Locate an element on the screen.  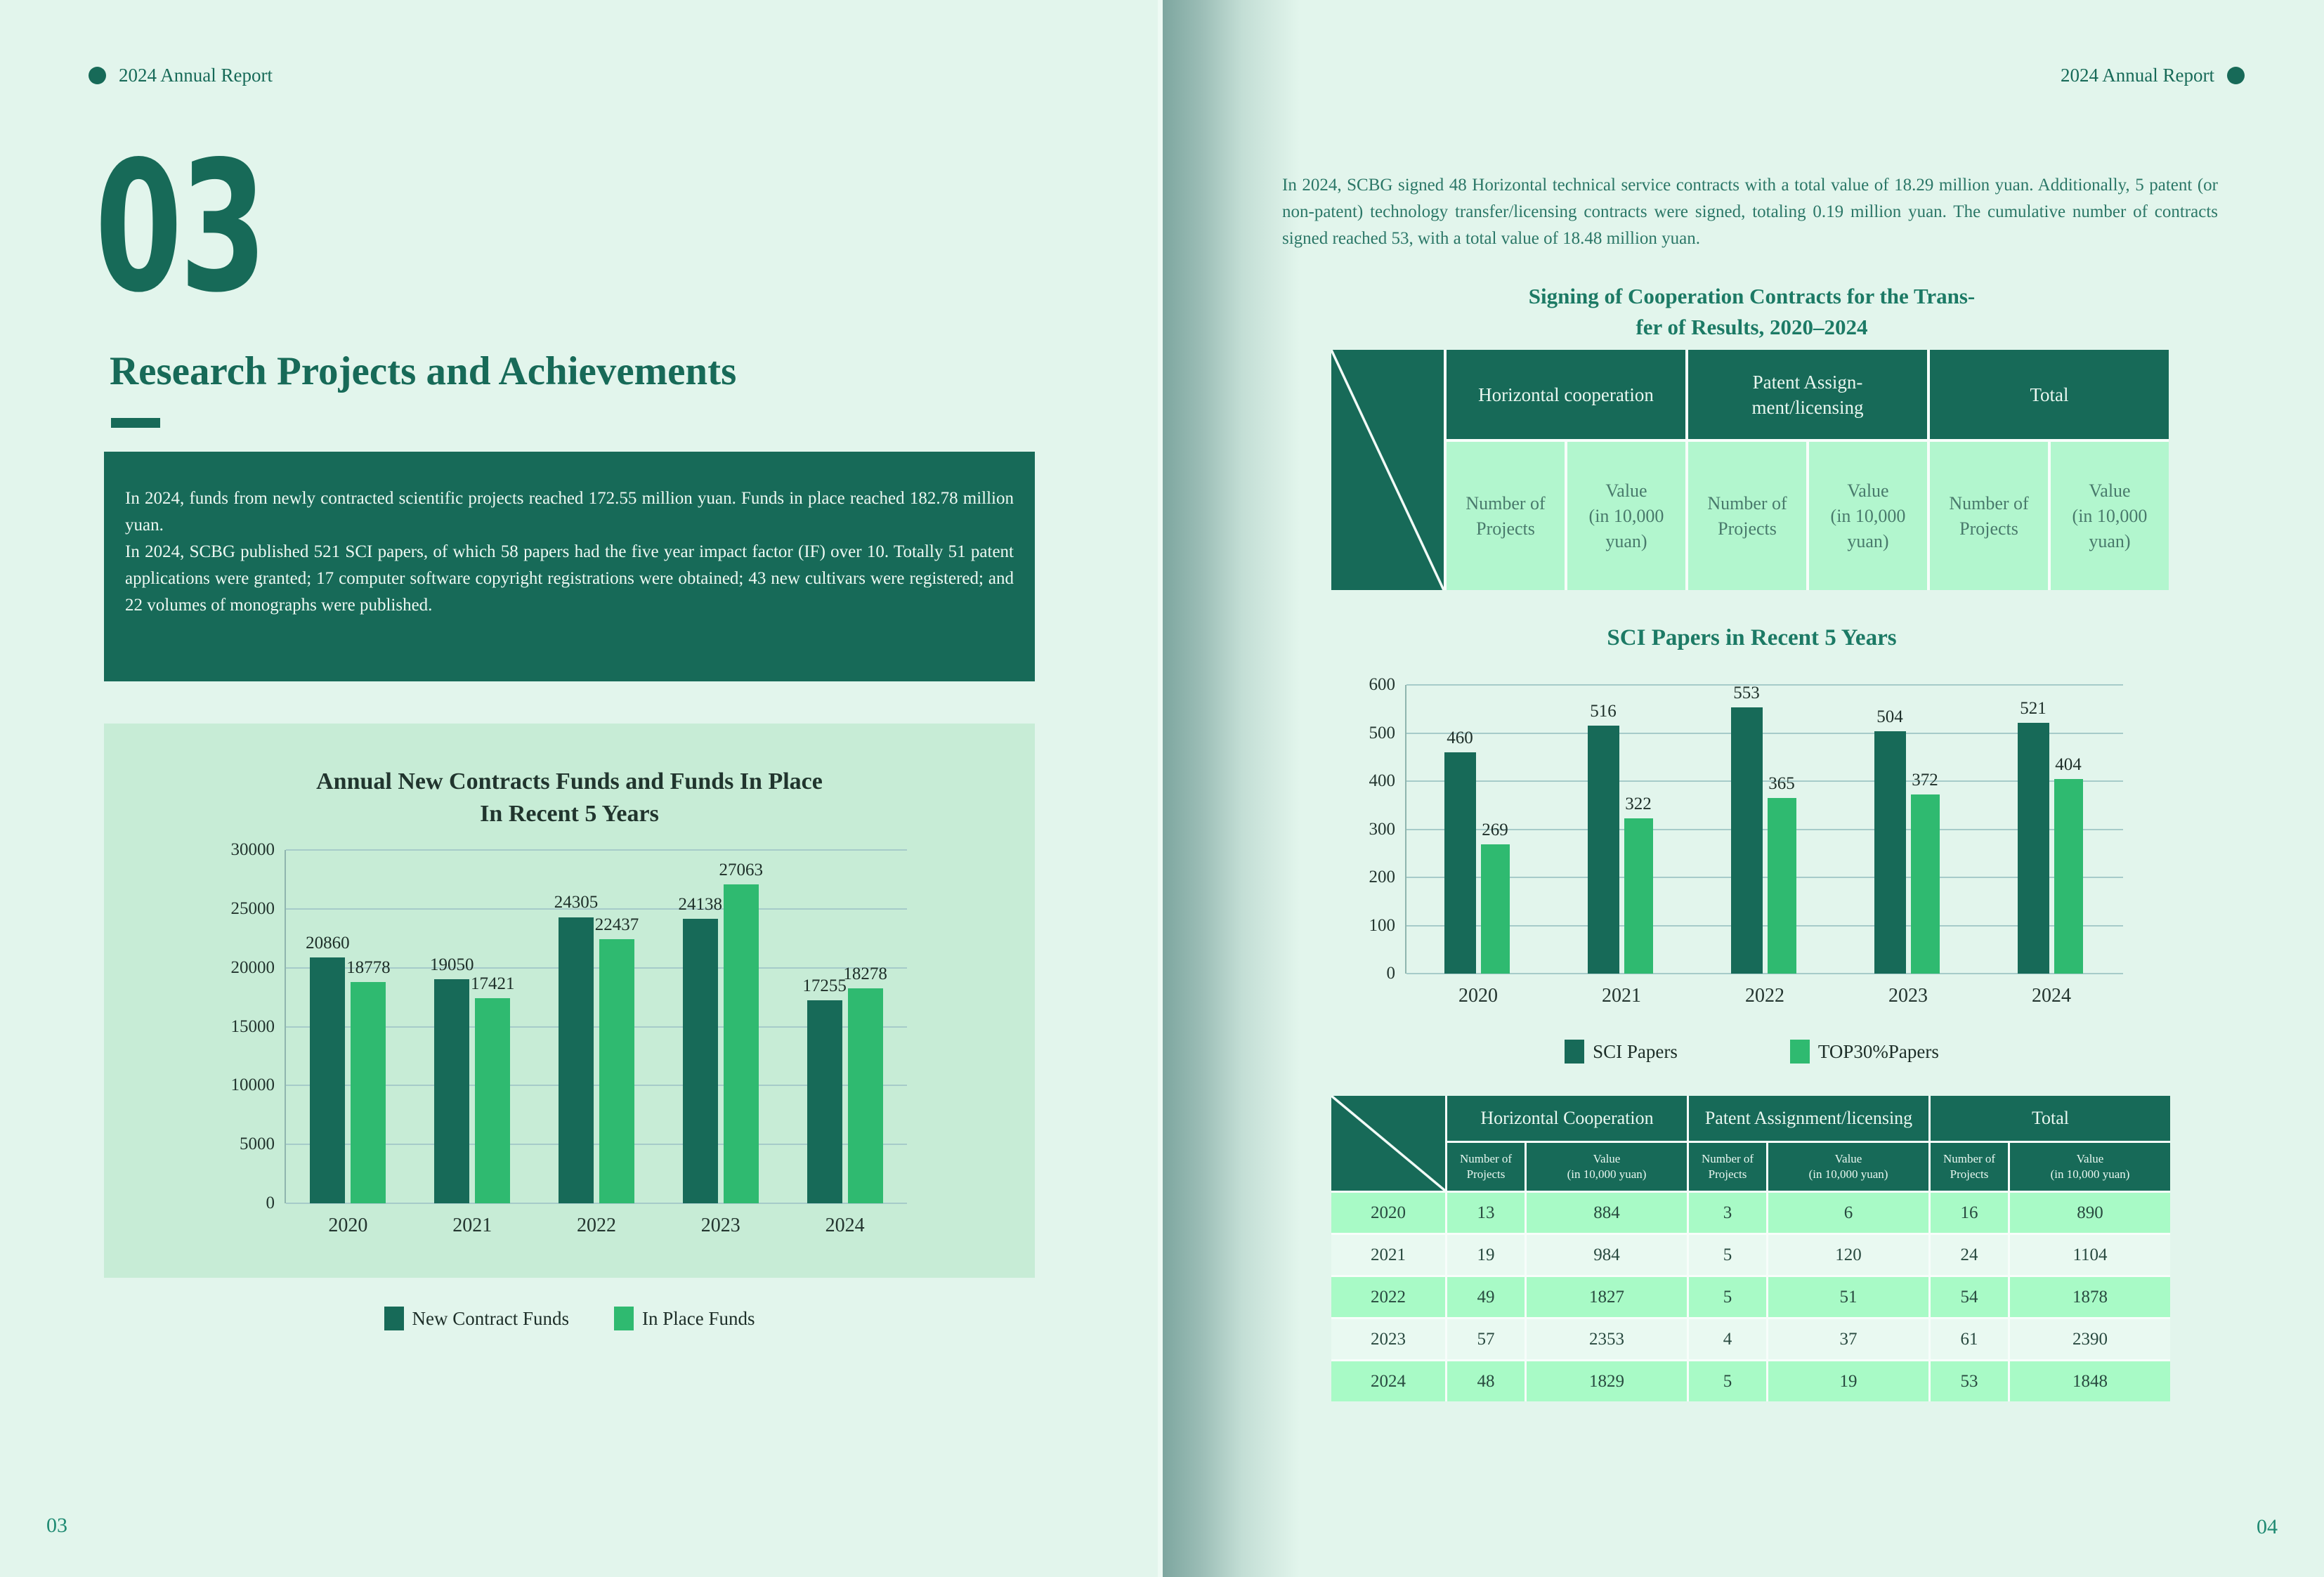
data-cell: 1848 is located at coordinates (2090, 1381).